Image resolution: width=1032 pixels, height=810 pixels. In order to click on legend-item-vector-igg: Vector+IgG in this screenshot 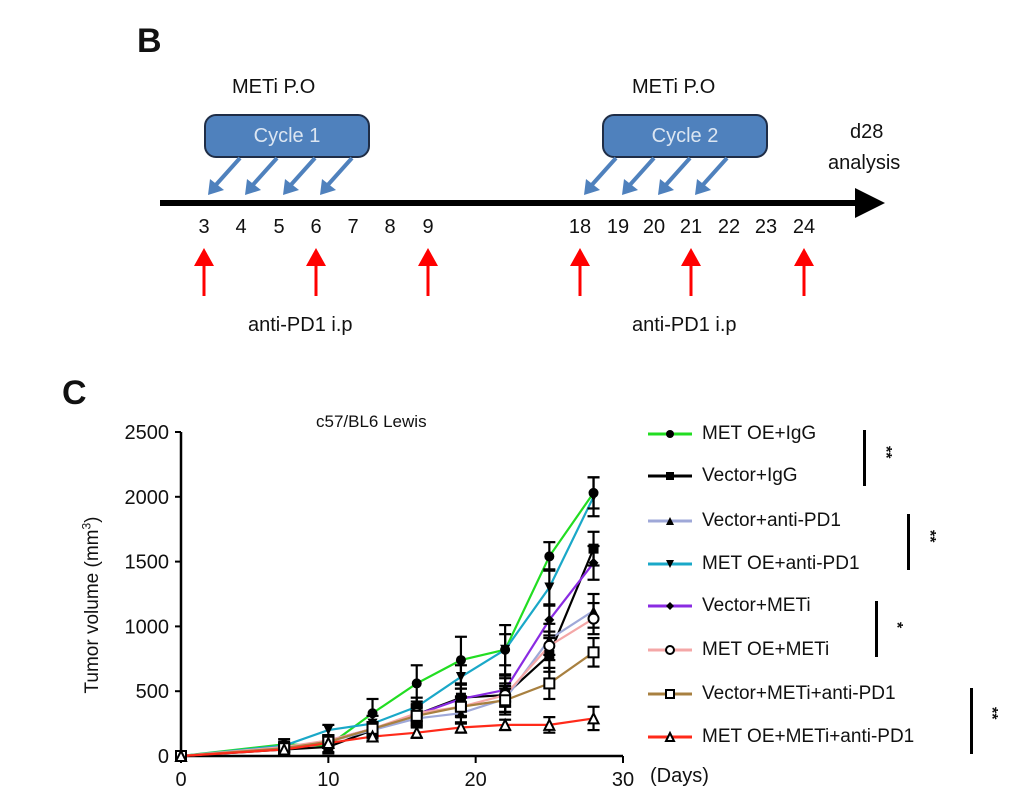, I will do `click(723, 476)`.